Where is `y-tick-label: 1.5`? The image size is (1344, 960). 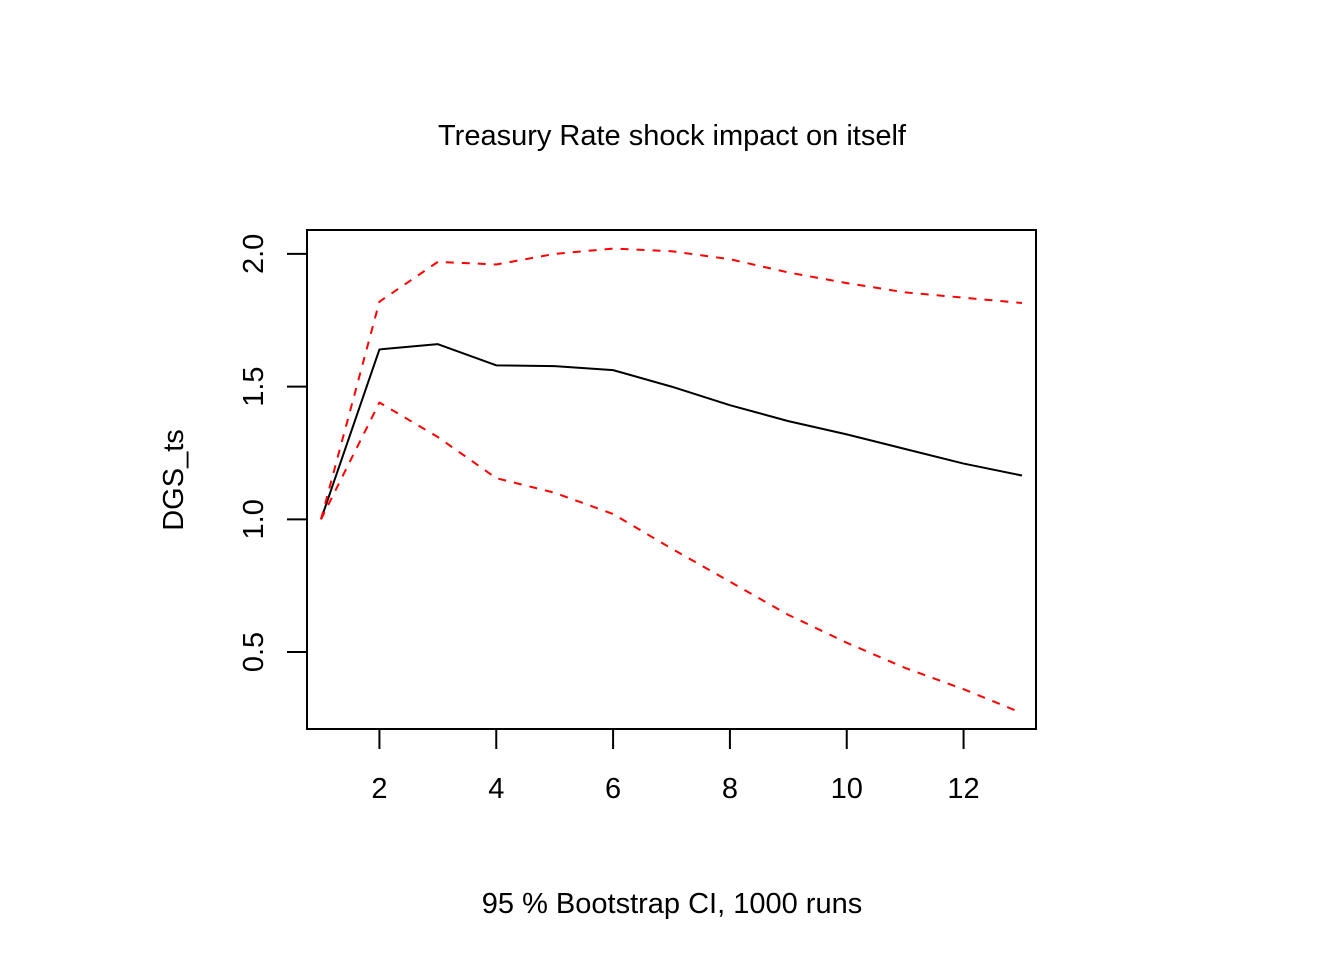 y-tick-label: 1.5 is located at coordinates (254, 386).